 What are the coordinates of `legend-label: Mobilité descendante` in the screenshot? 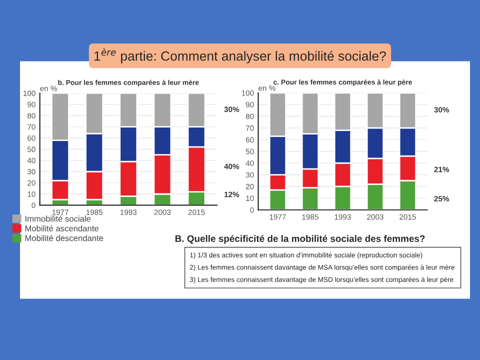 It's located at (64, 238).